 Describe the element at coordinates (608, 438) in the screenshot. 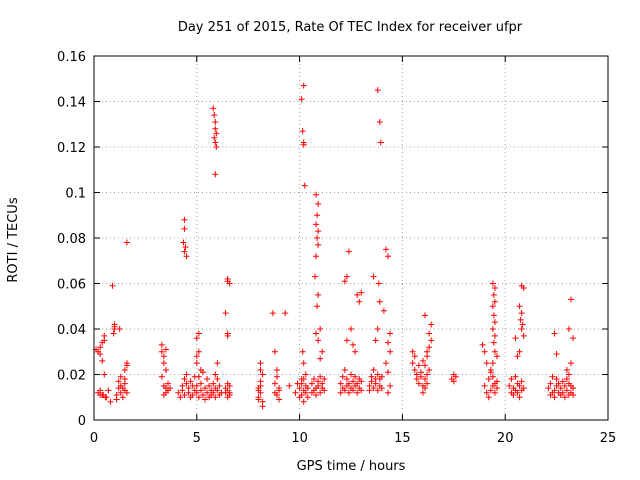

I see `x-tick-label: 25` at that location.